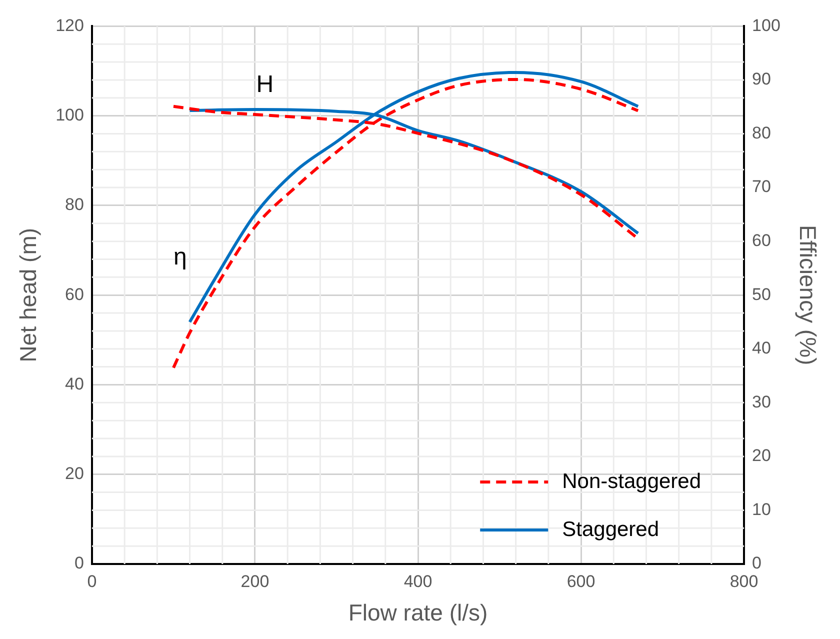 Image resolution: width=840 pixels, height=639 pixels. I want to click on legend-label: Non-staggered, so click(632, 481).